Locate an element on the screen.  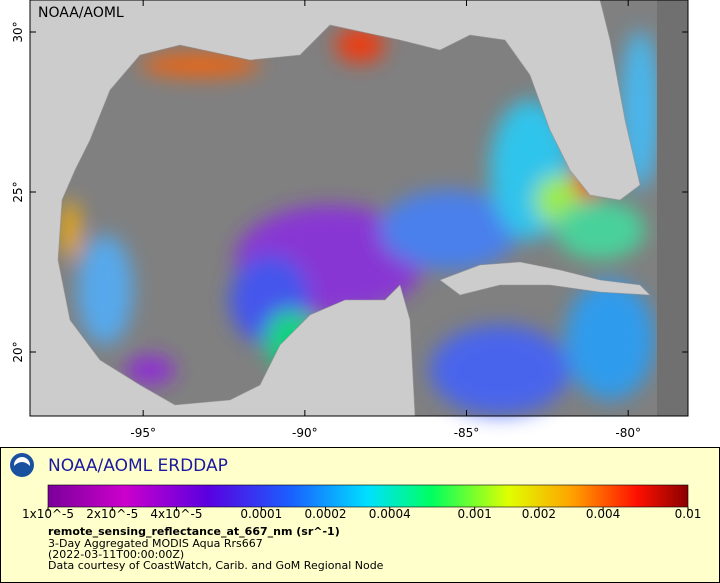
cuba is located at coordinates (545, 278).